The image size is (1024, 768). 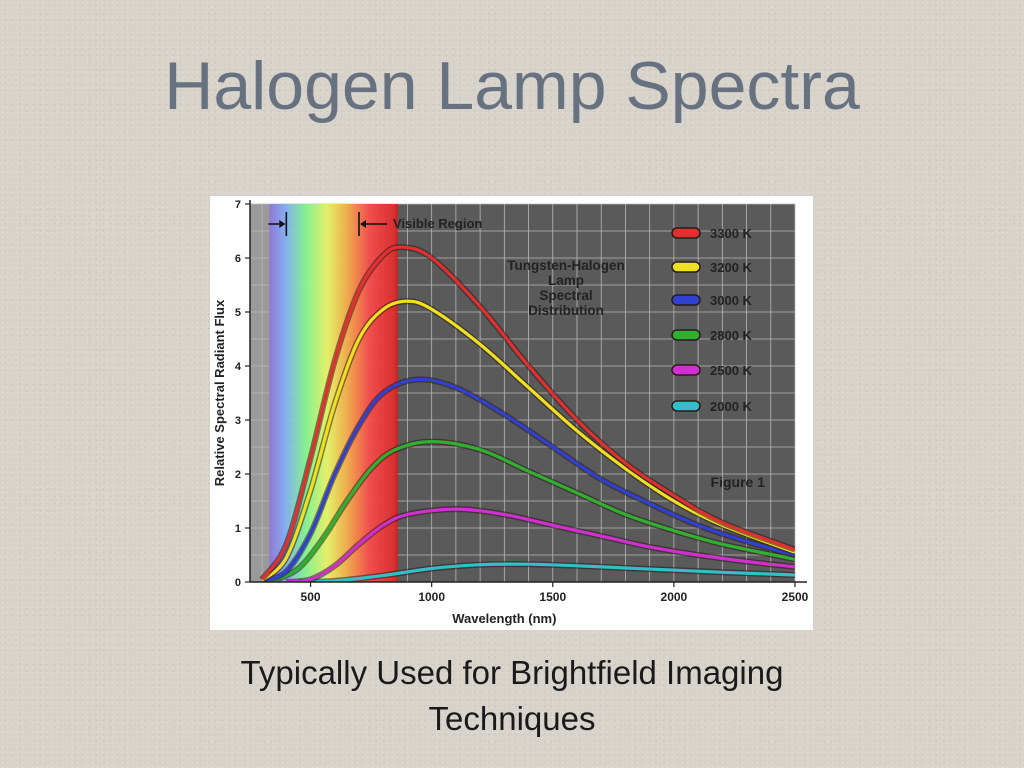 I want to click on series-line-2800K, so click(x=534, y=510).